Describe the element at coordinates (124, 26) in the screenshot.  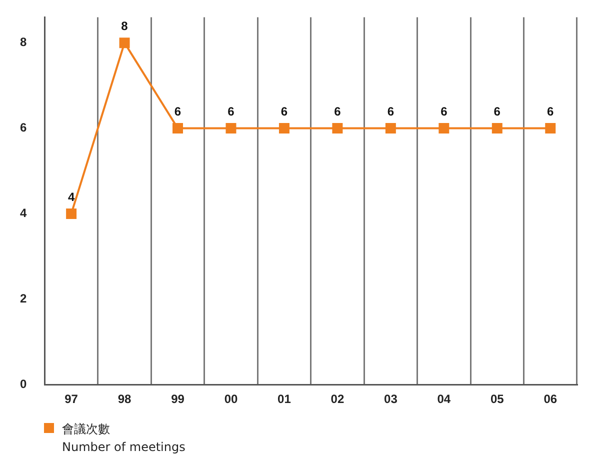
I see `data-label: 8` at that location.